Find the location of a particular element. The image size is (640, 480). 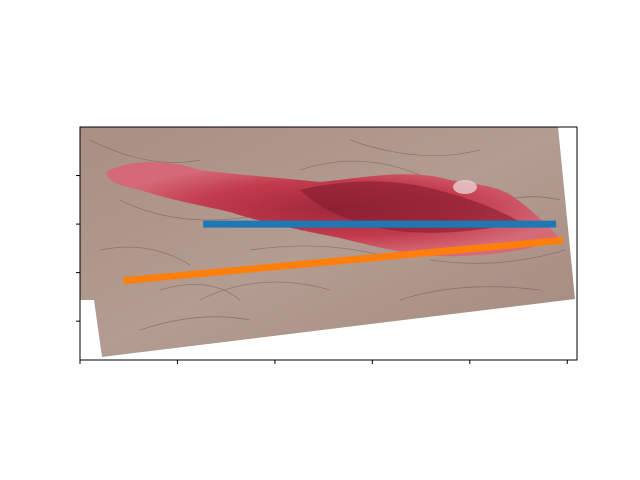

series-layer is located at coordinates (343, 252).